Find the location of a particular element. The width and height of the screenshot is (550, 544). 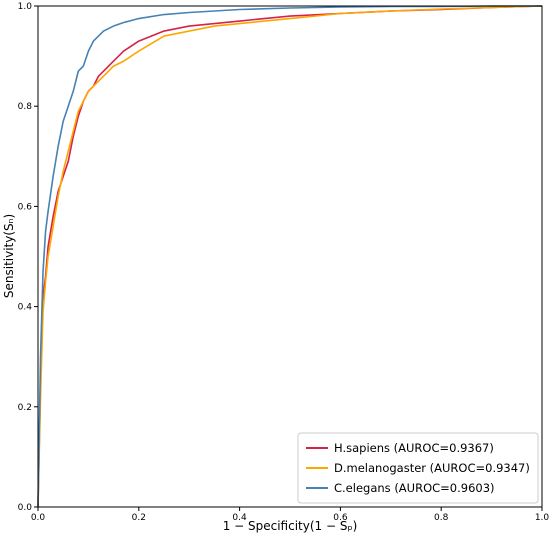

x-tick-label: 0.8 is located at coordinates (441, 518).